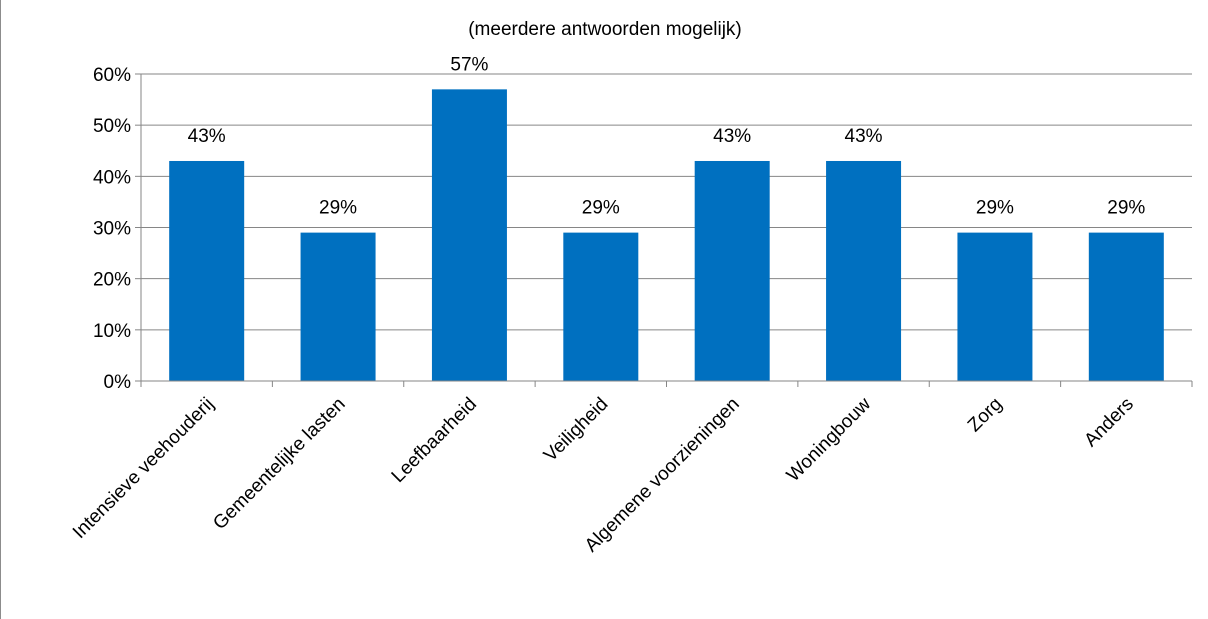 This screenshot has width=1208, height=619. I want to click on category-label: Woningbouw, so click(829, 439).